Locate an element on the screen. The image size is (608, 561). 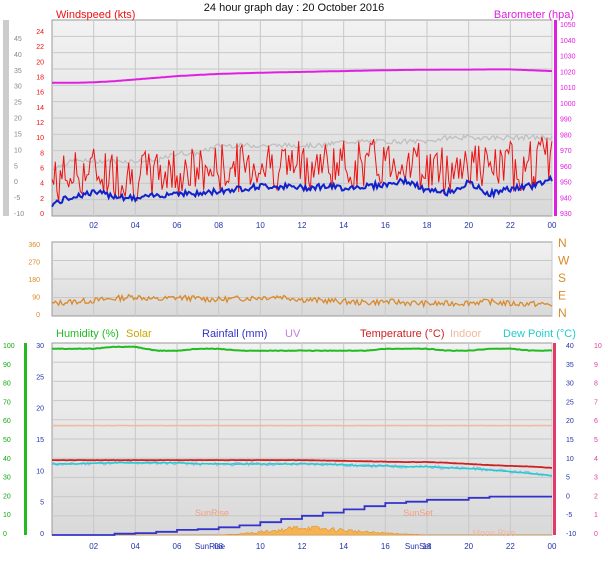
uv-right-tick: 4 is located at coordinates (596, 459).